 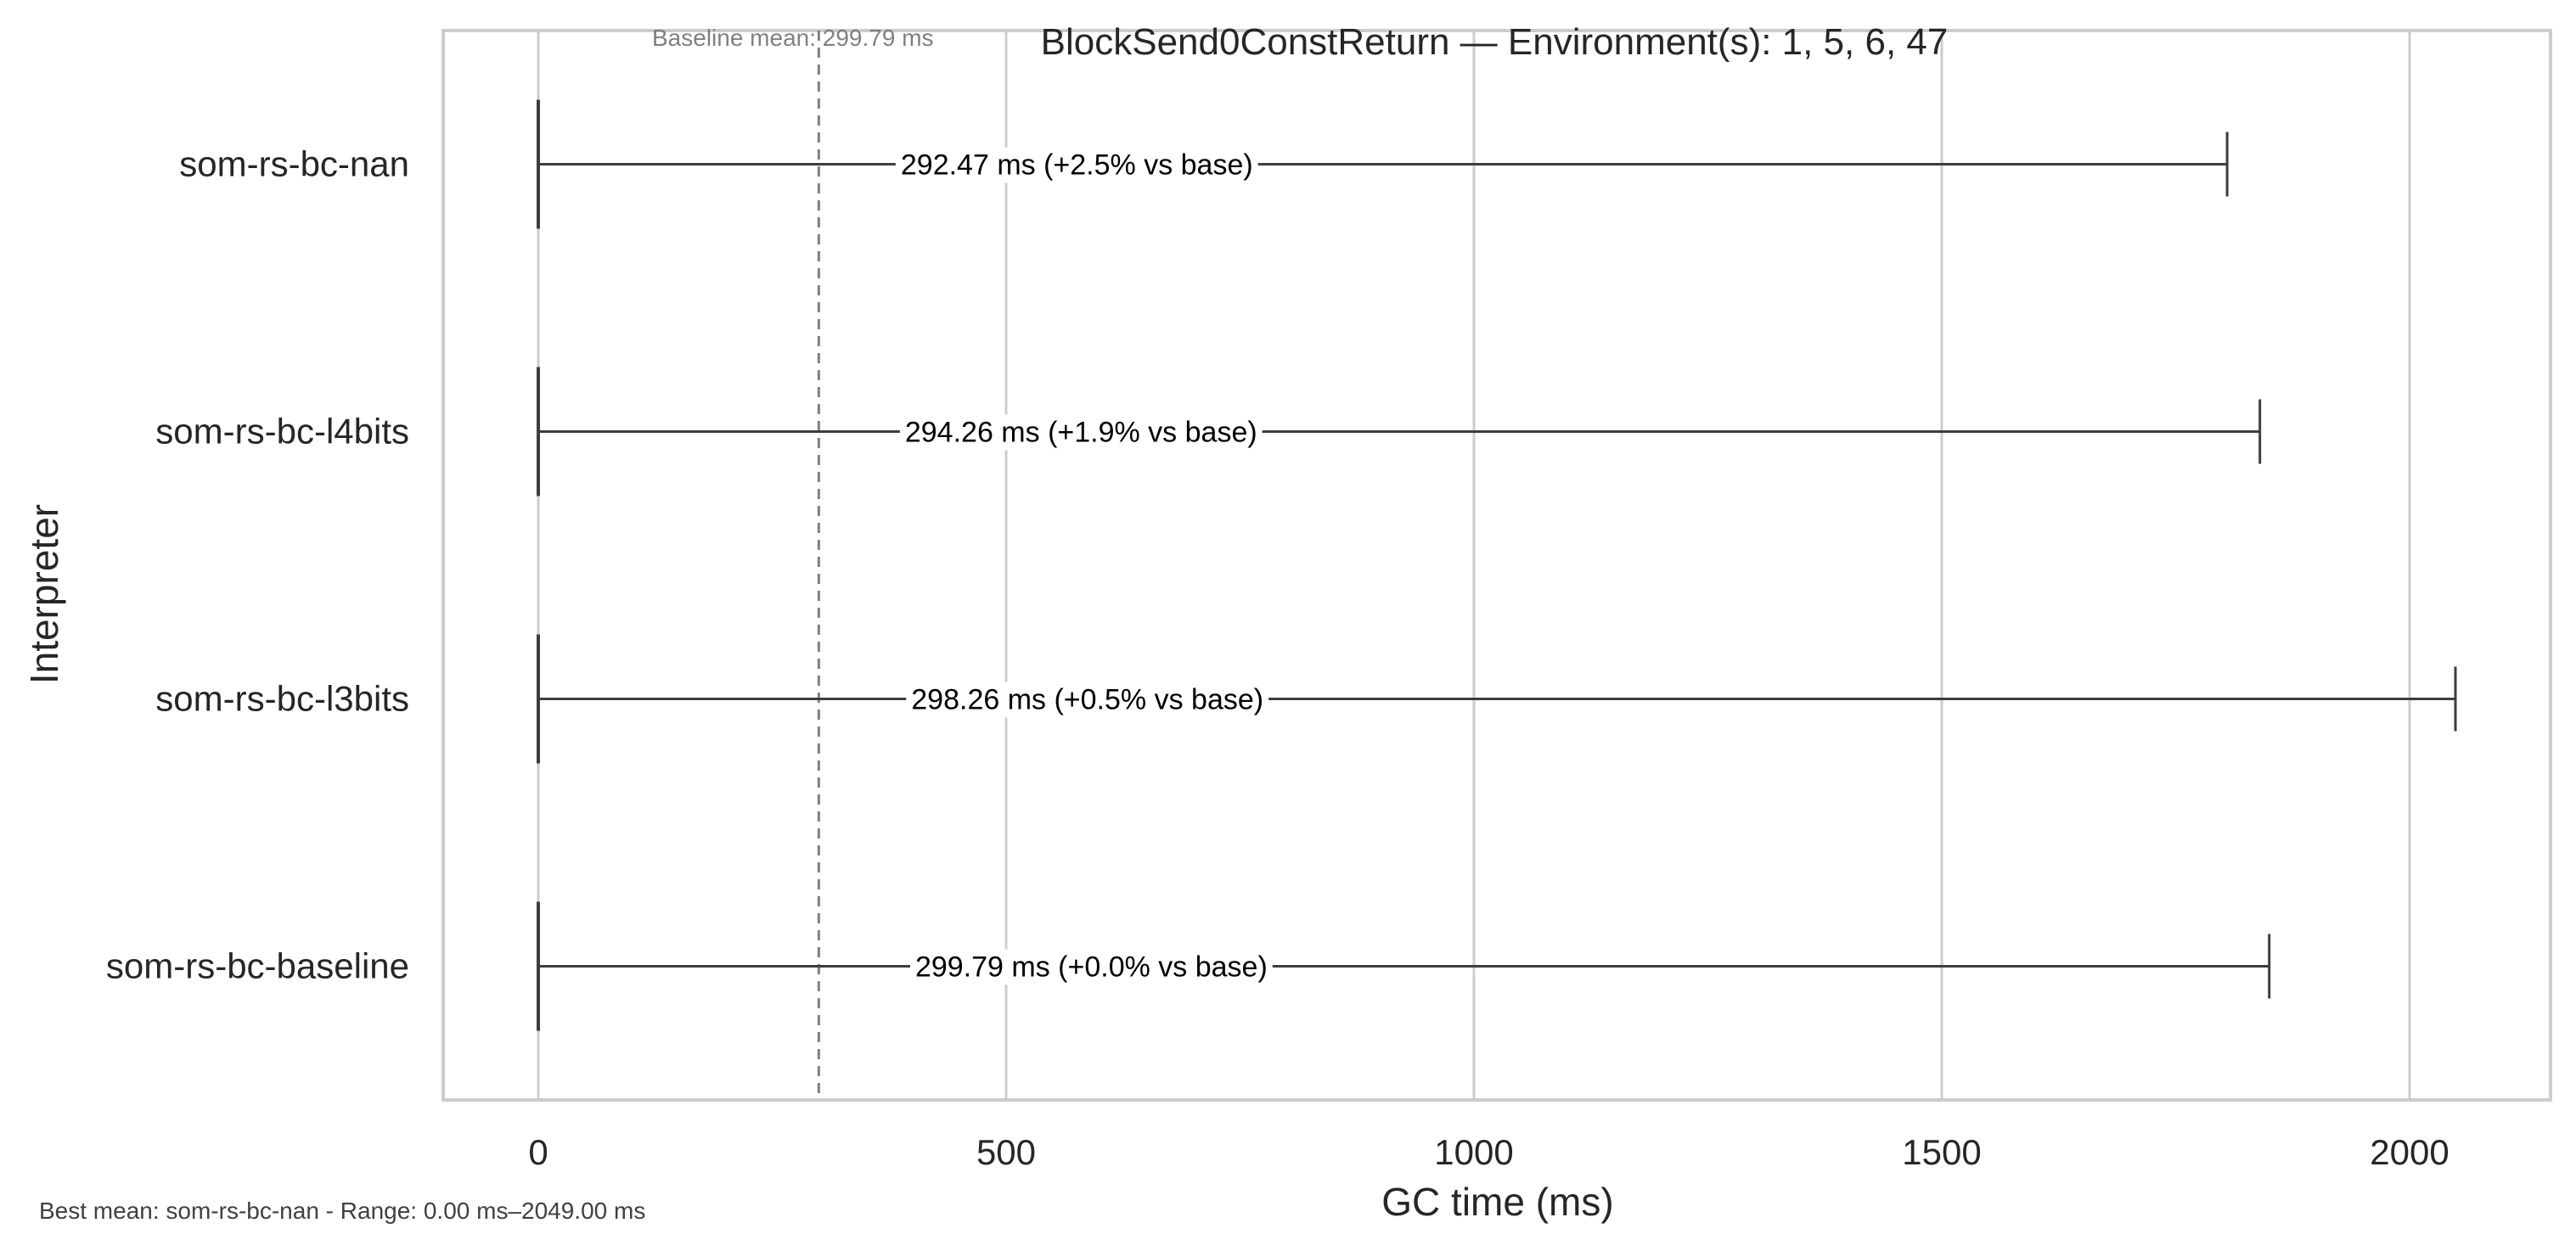 What do you see at coordinates (1383, 164) in the screenshot?
I see `box-som-rs-bc-nan: 292.47 ms (+2.5% vs base)` at bounding box center [1383, 164].